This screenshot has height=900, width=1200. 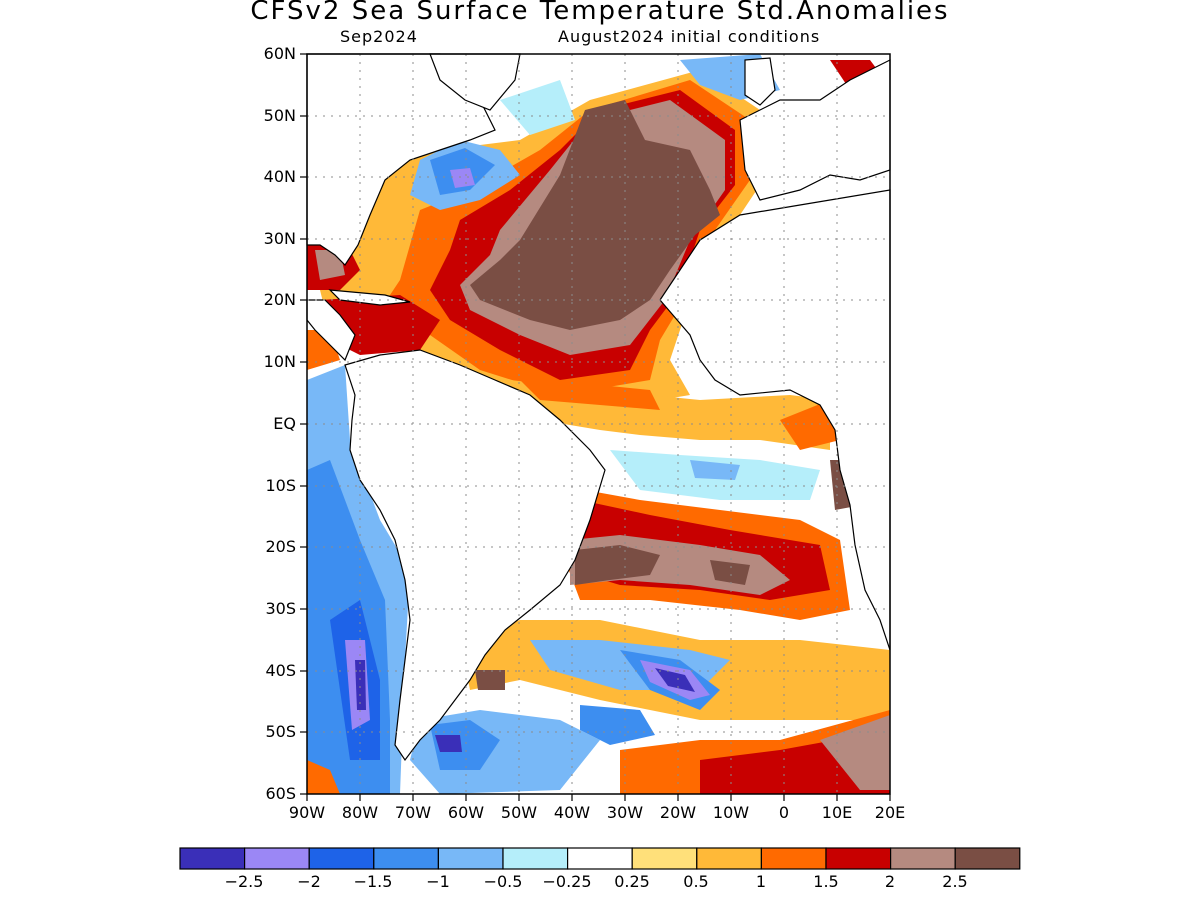 I want to click on colorbar-label: 0.5, so click(x=696, y=881).